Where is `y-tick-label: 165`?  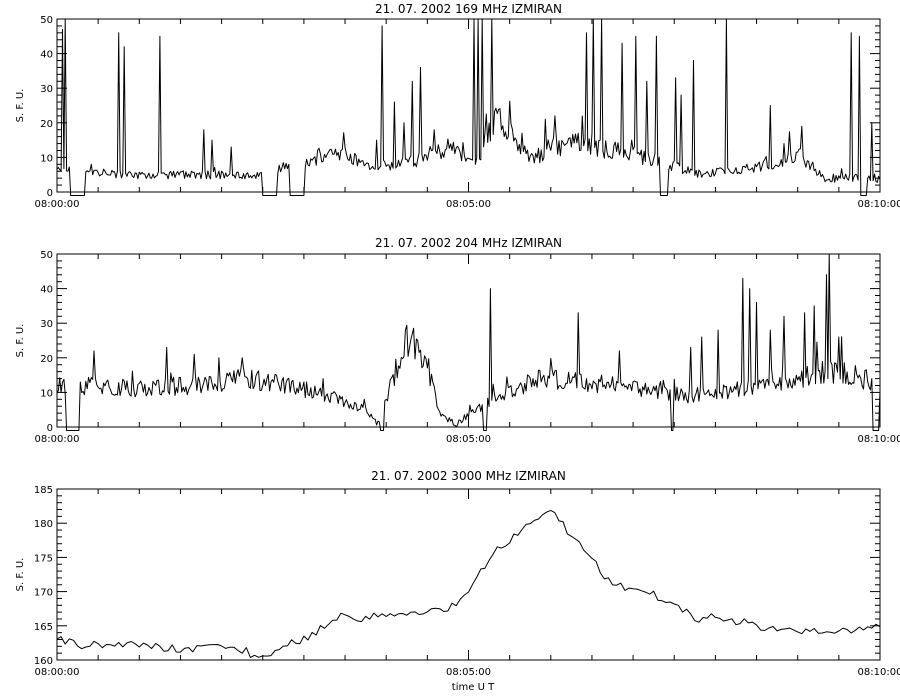
y-tick-label: 165 is located at coordinates (43, 627).